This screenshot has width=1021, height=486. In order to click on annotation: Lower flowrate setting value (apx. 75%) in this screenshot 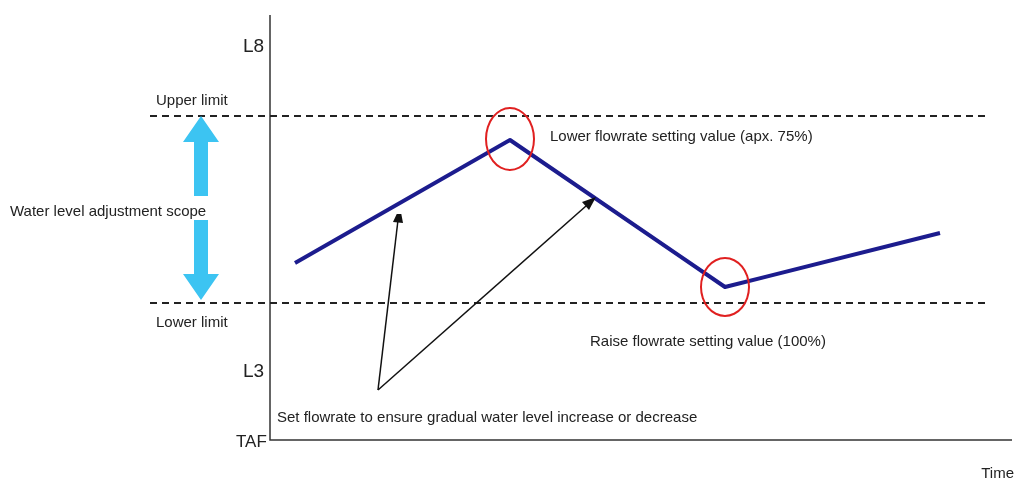, I will do `click(681, 136)`.